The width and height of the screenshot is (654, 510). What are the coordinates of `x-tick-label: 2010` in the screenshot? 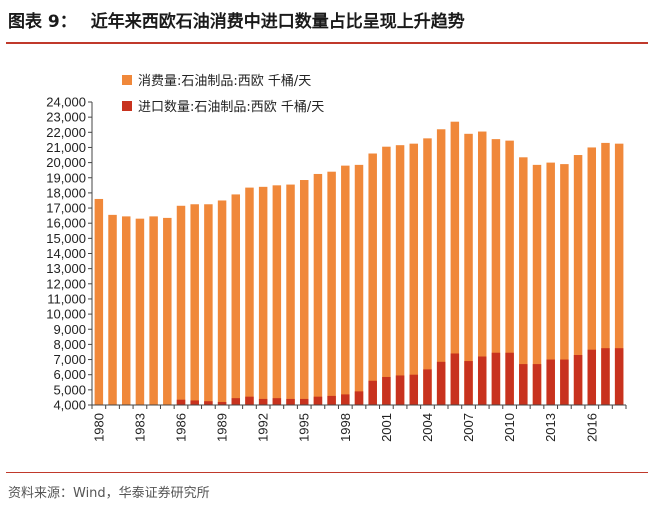 It's located at (509, 427).